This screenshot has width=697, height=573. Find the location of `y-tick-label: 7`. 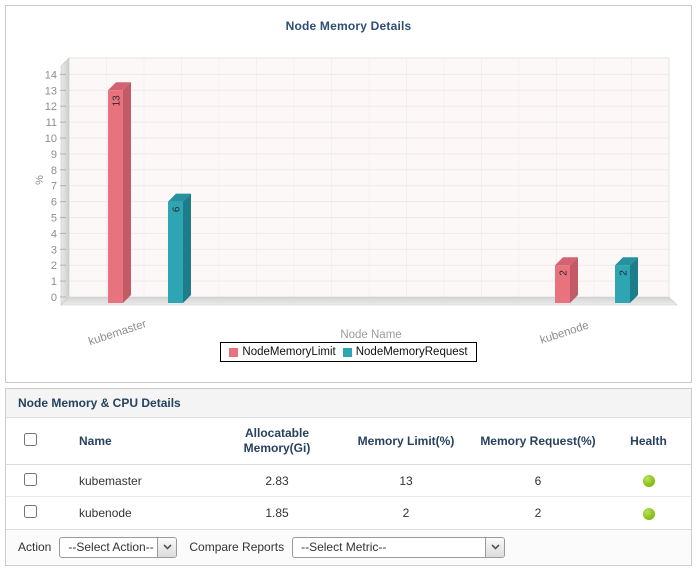

y-tick-label: 7 is located at coordinates (54, 187).